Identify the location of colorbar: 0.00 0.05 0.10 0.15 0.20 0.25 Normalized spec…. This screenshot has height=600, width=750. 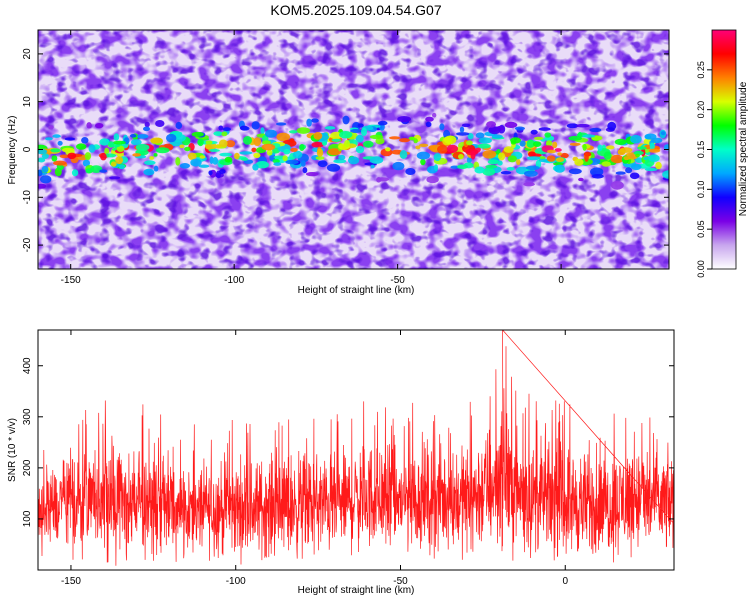
(722, 153).